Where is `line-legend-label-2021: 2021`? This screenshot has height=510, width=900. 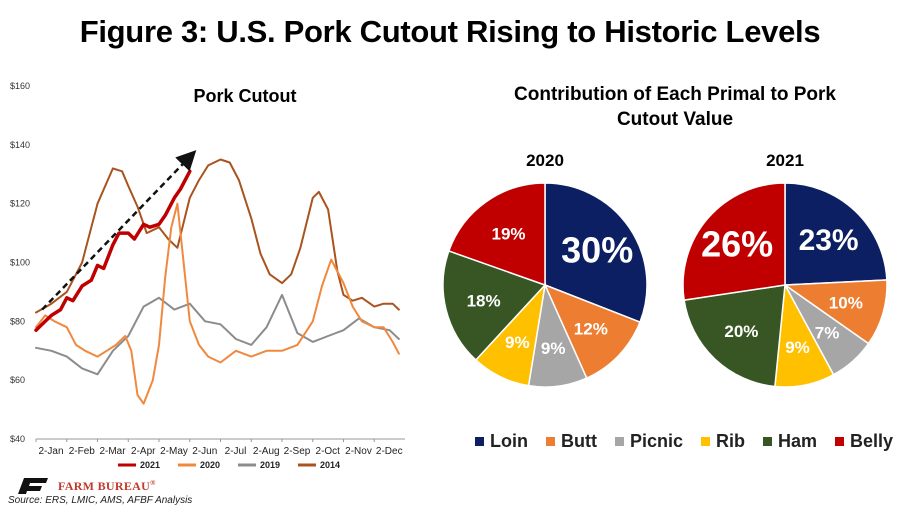
line-legend-label-2021: 2021 is located at coordinates (150, 465).